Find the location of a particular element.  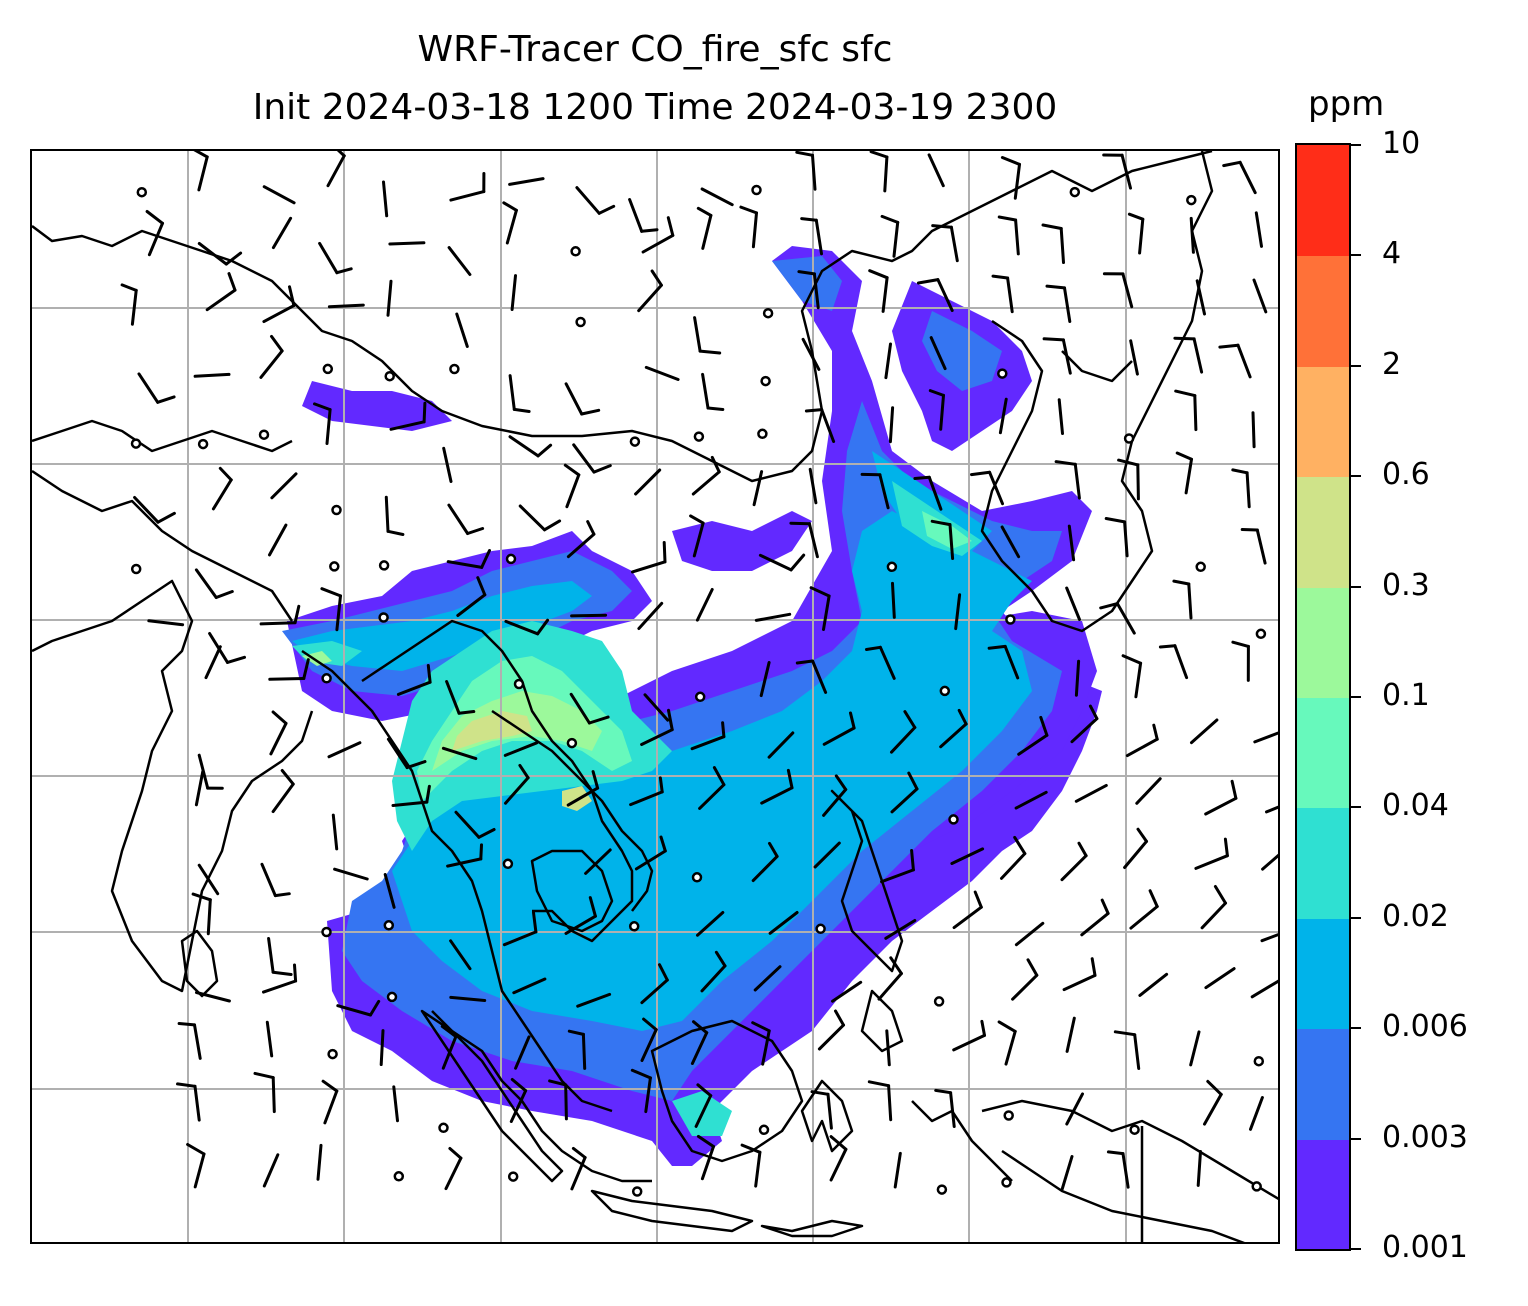

plume-level-1d is located at coordinates (377, 406).